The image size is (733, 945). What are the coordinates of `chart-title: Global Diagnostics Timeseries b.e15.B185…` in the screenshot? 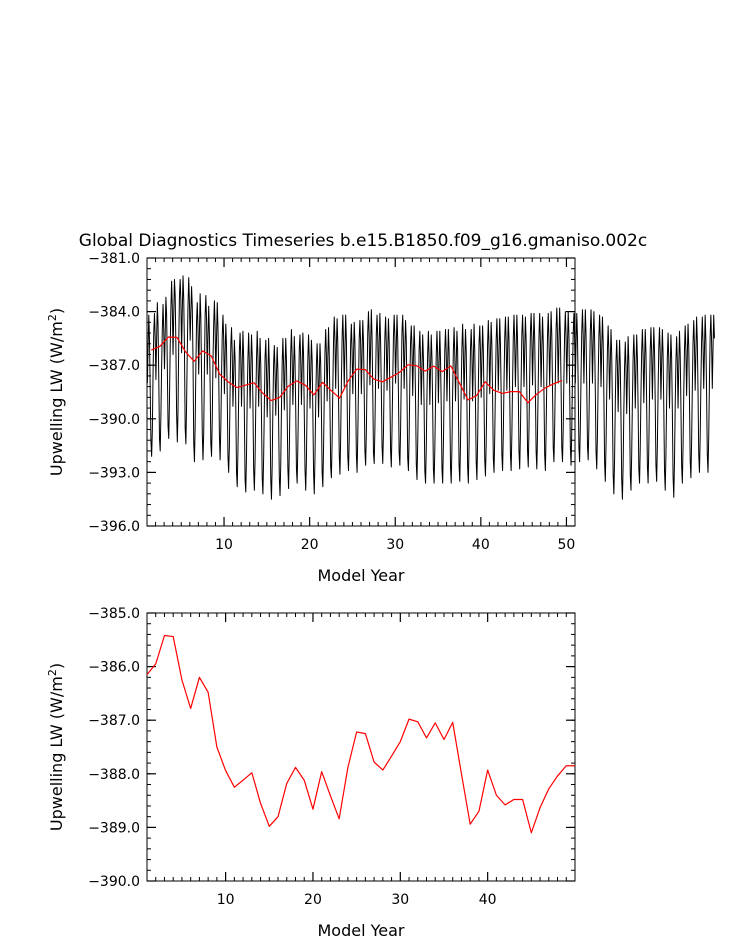 It's located at (363, 241).